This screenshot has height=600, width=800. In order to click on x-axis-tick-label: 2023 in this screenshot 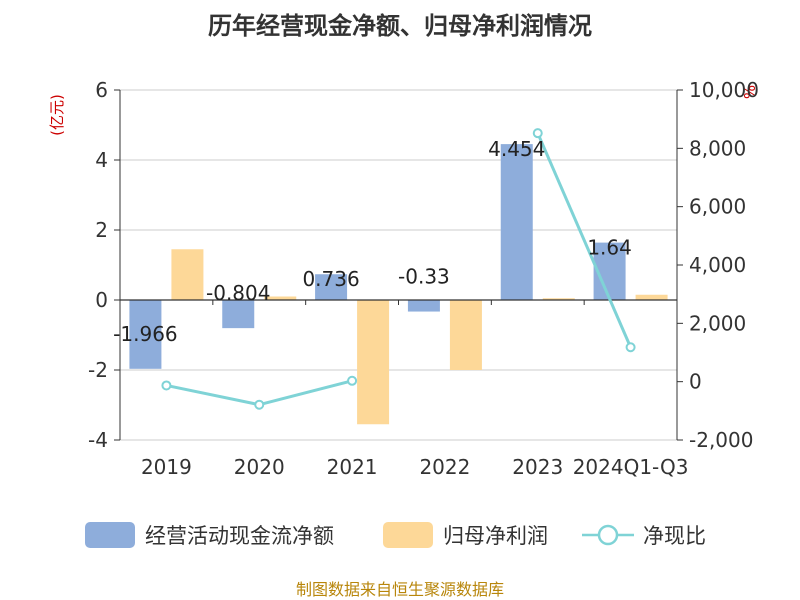, I will do `click(537, 467)`.